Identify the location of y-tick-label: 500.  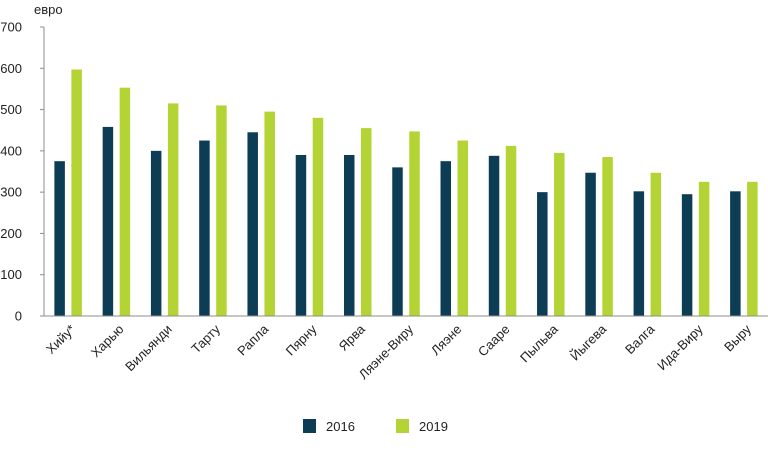
(11, 109).